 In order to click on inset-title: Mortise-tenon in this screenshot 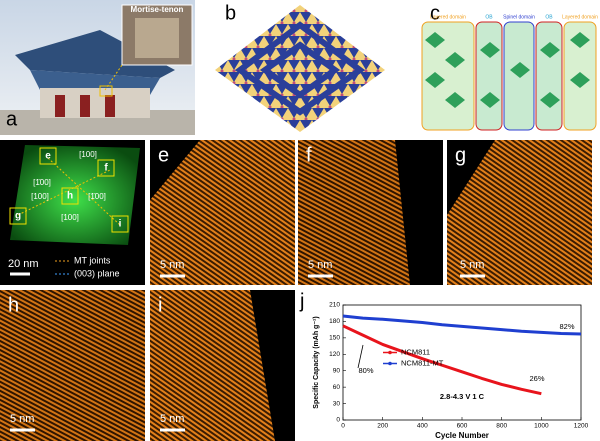, I will do `click(157, 9)`.